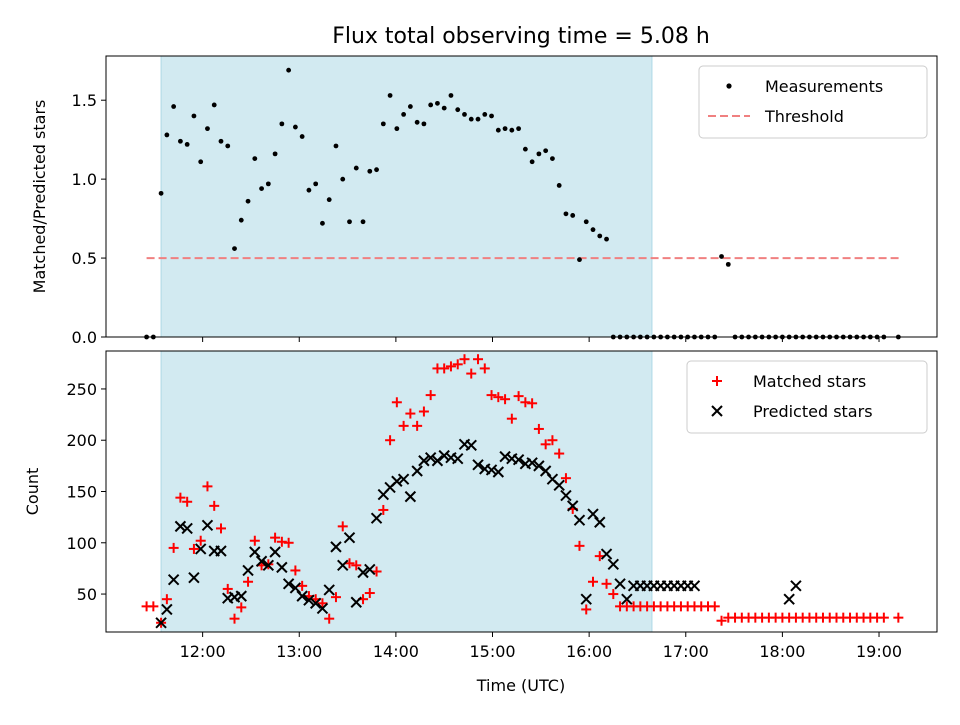 This screenshot has height=725, width=960. Describe the element at coordinates (813, 411) in the screenshot. I see `legend-label: Predicted stars` at that location.